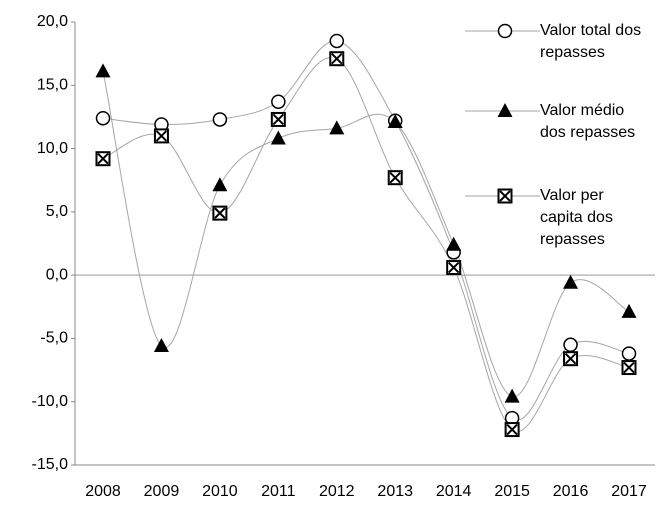 Image resolution: width=656 pixels, height=505 pixels. I want to click on legend-label: Valor per capita dos repasses, so click(576, 217).